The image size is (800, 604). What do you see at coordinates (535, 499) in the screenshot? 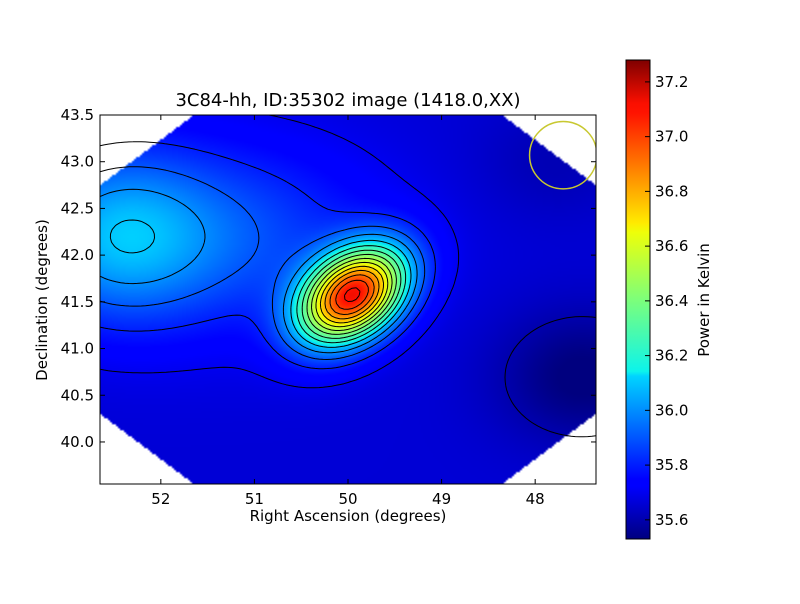
I see `x-tick-label: 48` at bounding box center [535, 499].